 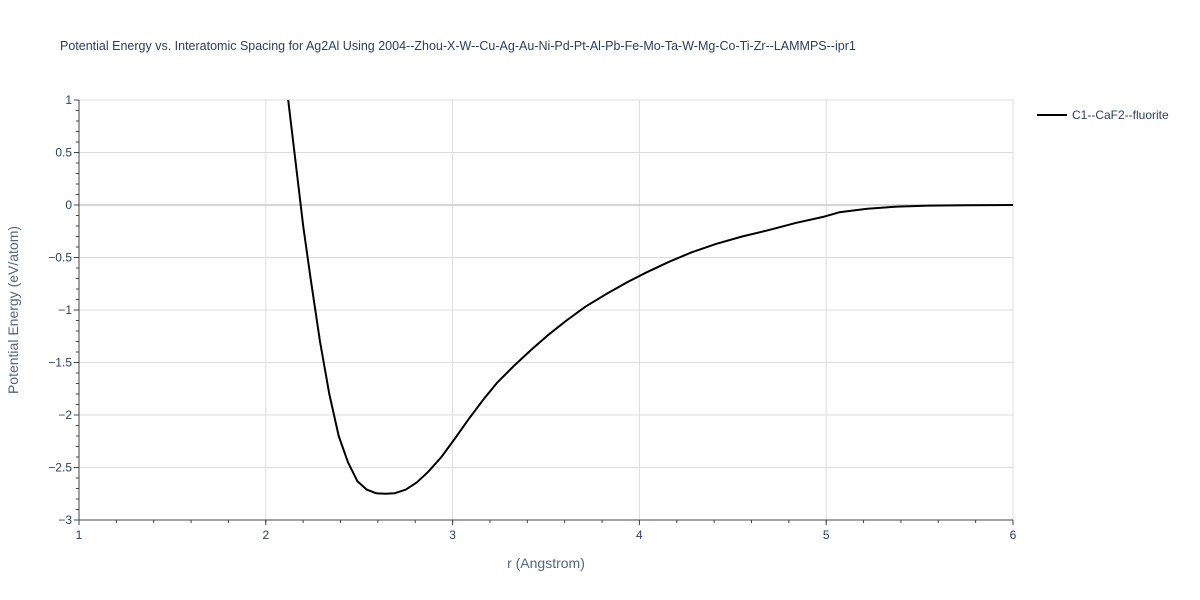 What do you see at coordinates (65, 520) in the screenshot?
I see `y-tick-label: −3` at bounding box center [65, 520].